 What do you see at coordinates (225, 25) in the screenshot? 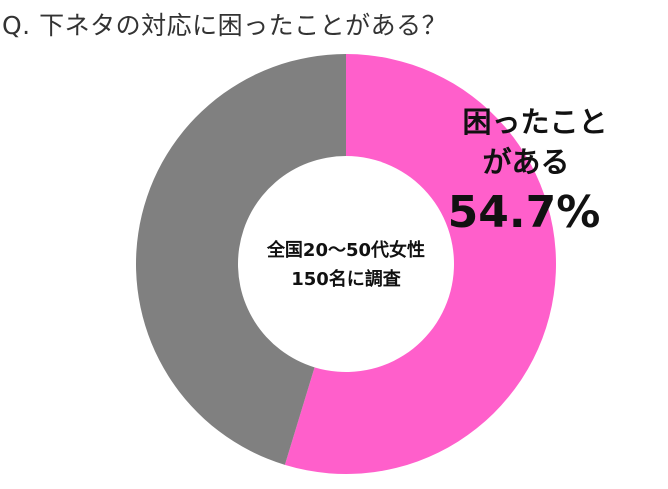
I see `chart-title: Q. 下ネタの対応に困ったことがある？` at bounding box center [225, 25].